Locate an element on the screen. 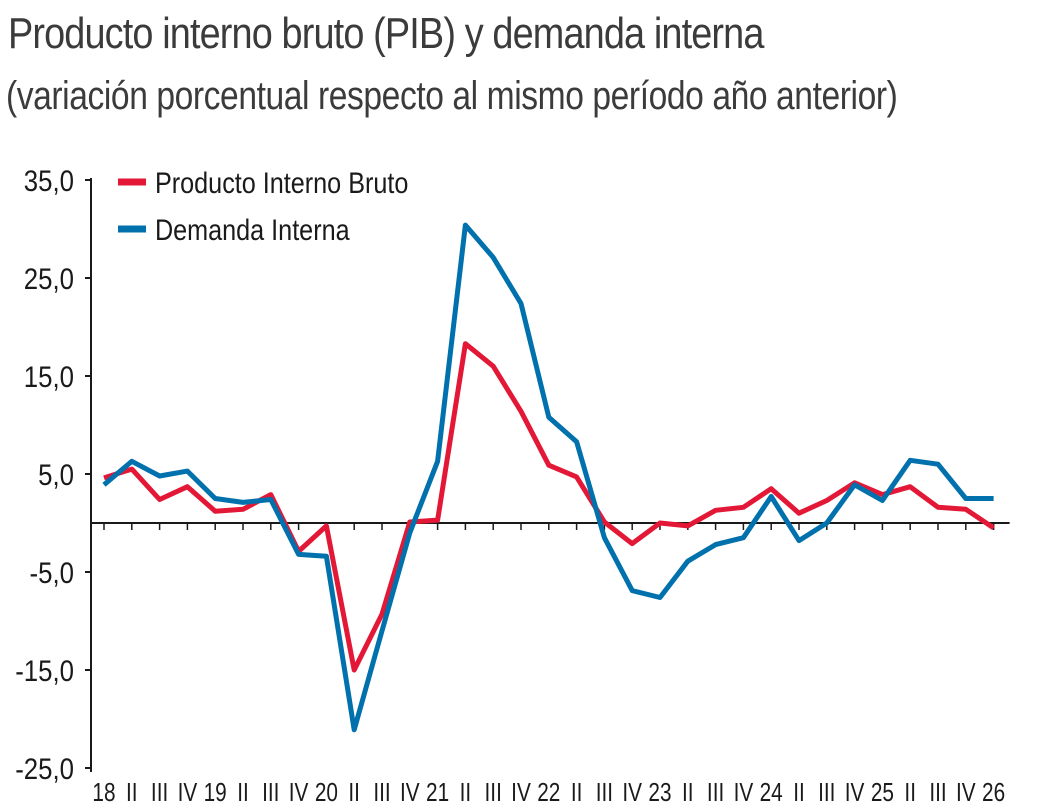 The image size is (1051, 812). y-tick-label: -25,0 is located at coordinates (44, 768).